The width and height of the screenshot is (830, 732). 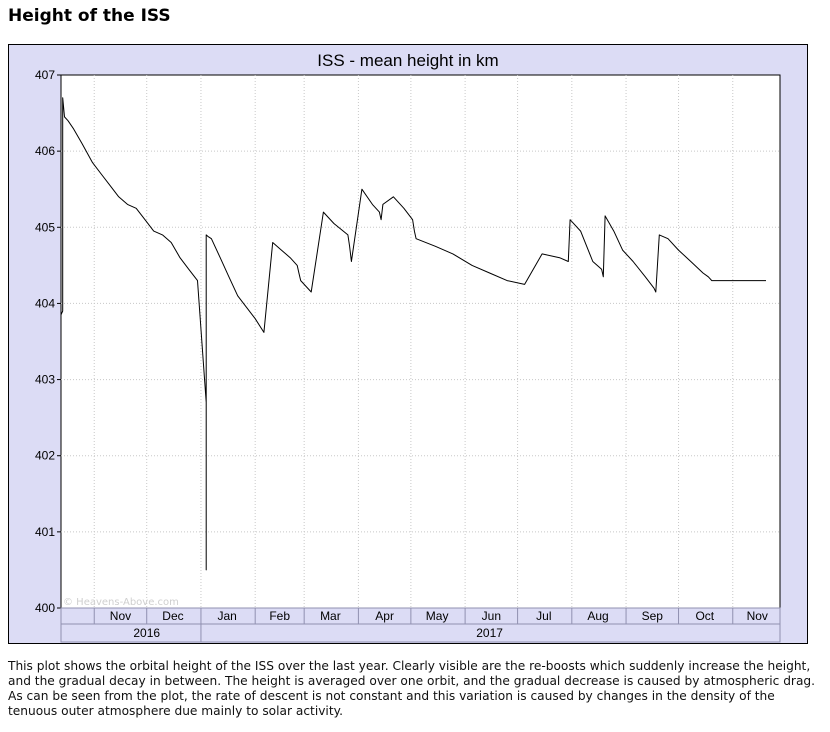 What do you see at coordinates (543, 616) in the screenshot?
I see `x-tick-label: Jul` at bounding box center [543, 616].